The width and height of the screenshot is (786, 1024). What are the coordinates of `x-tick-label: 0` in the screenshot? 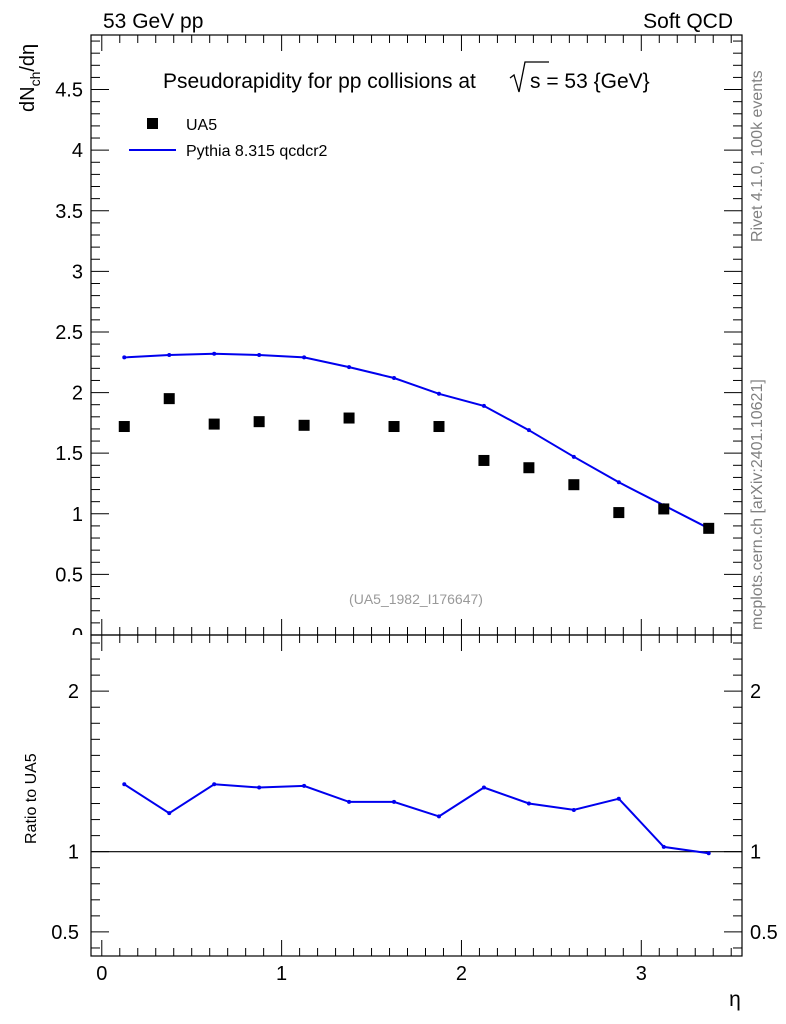 It's located at (101, 974).